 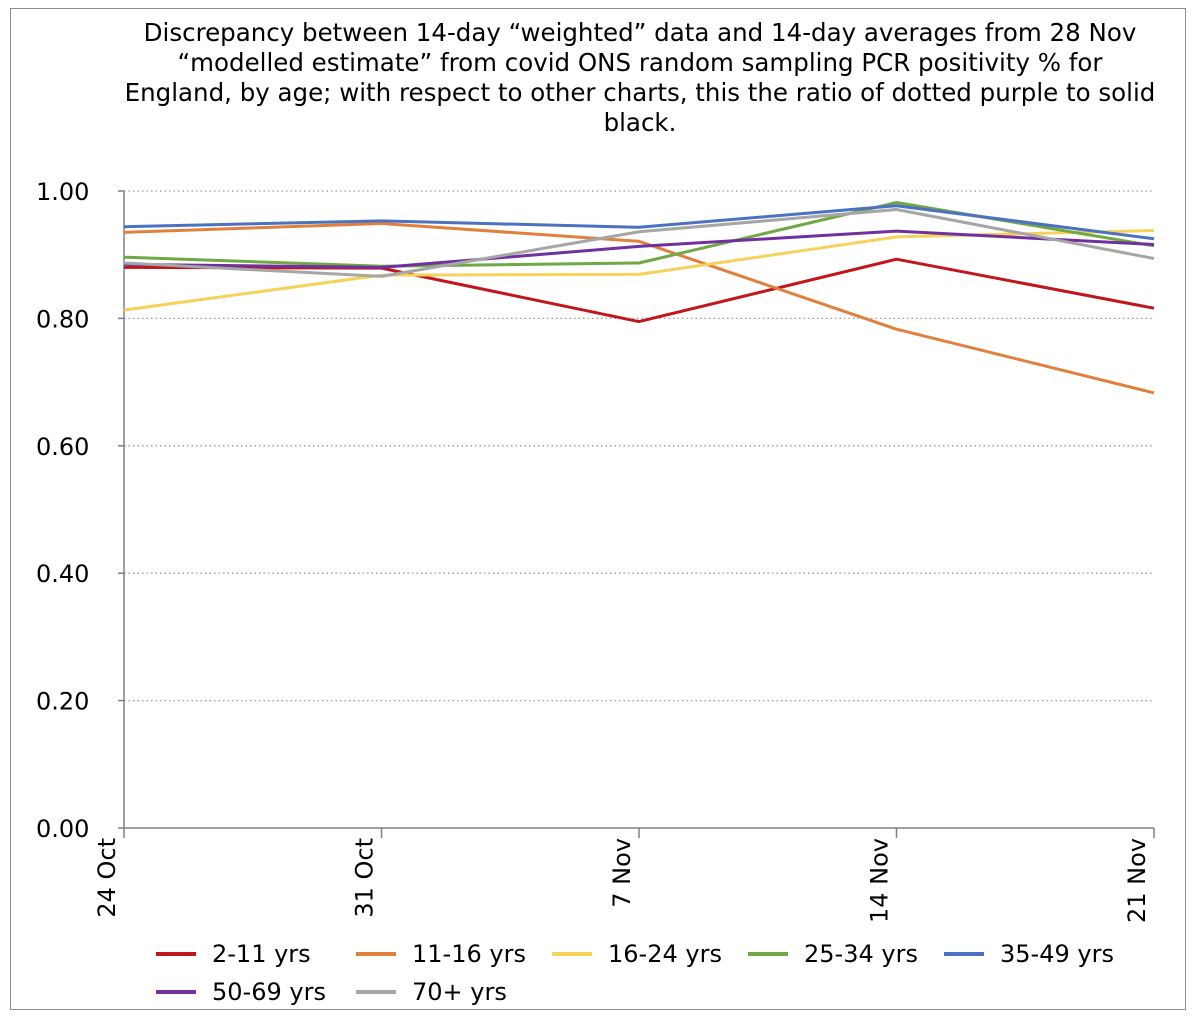 What do you see at coordinates (639, 308) in the screenshot?
I see `series-line-11-16-yrs` at bounding box center [639, 308].